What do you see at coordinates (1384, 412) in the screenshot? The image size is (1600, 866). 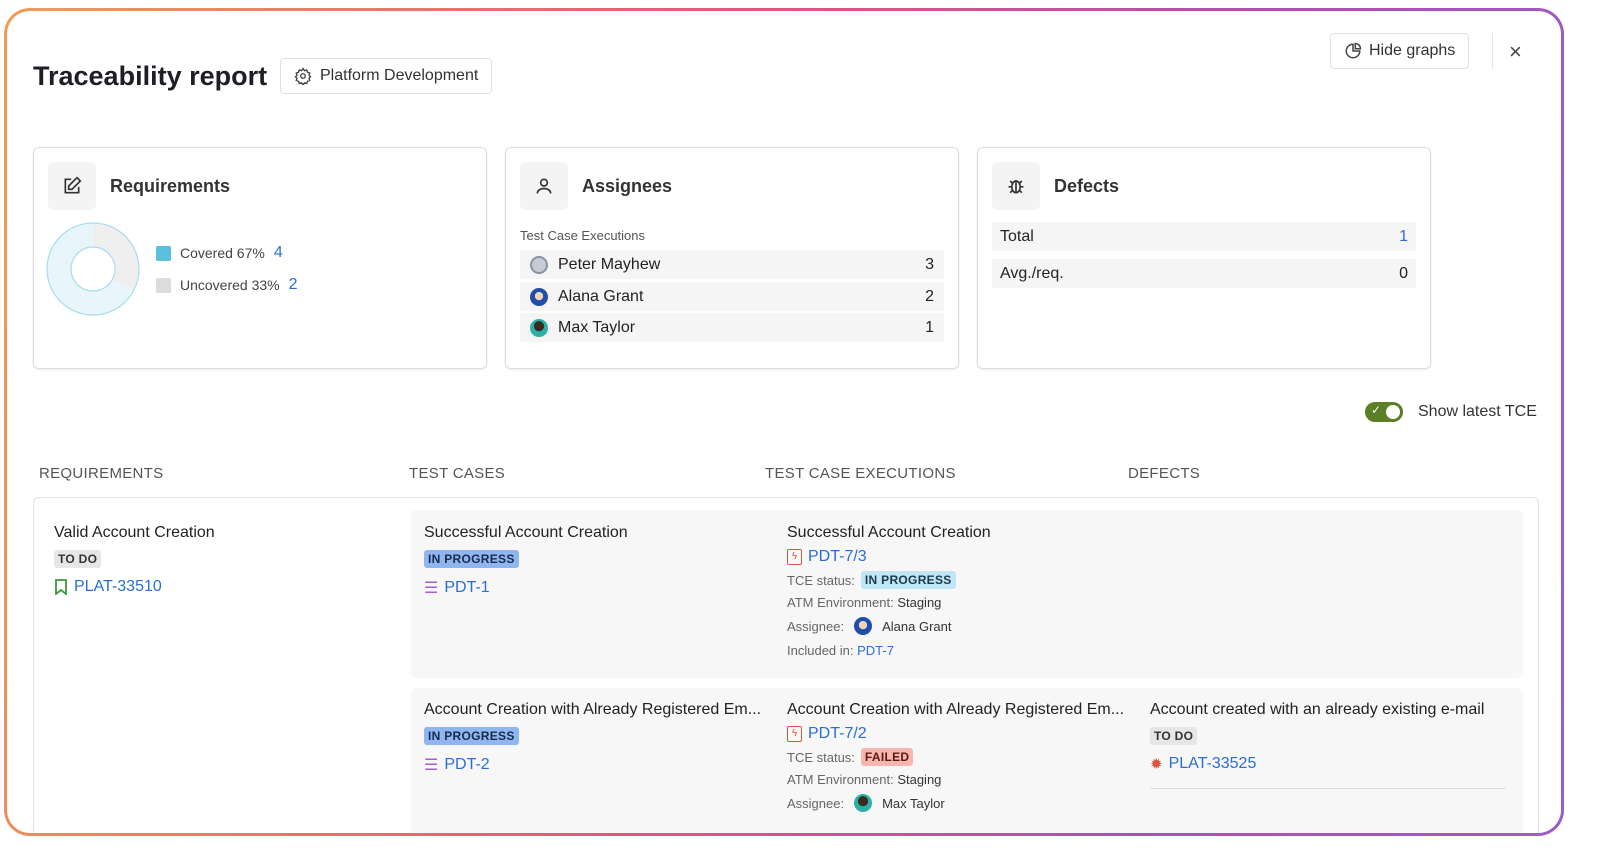 I see `show-latest-tce-toggle: ✓` at bounding box center [1384, 412].